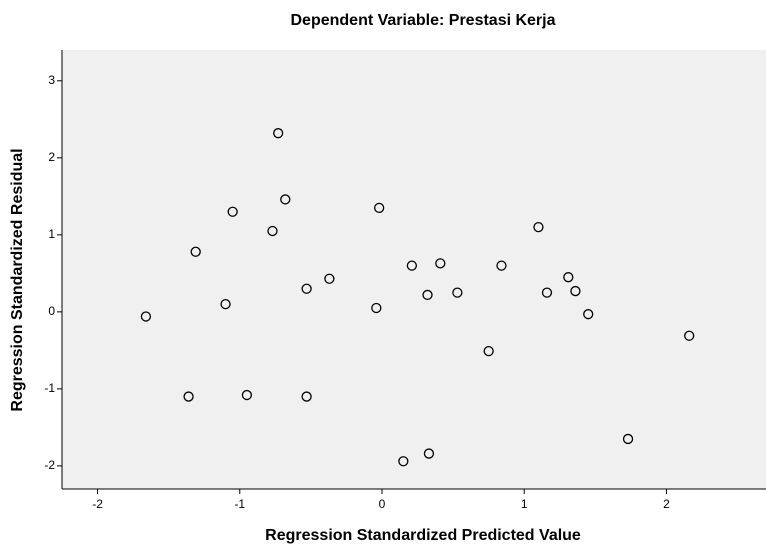 The image size is (766, 551). Describe the element at coordinates (51, 311) in the screenshot. I see `y-tick-label: 0` at that location.